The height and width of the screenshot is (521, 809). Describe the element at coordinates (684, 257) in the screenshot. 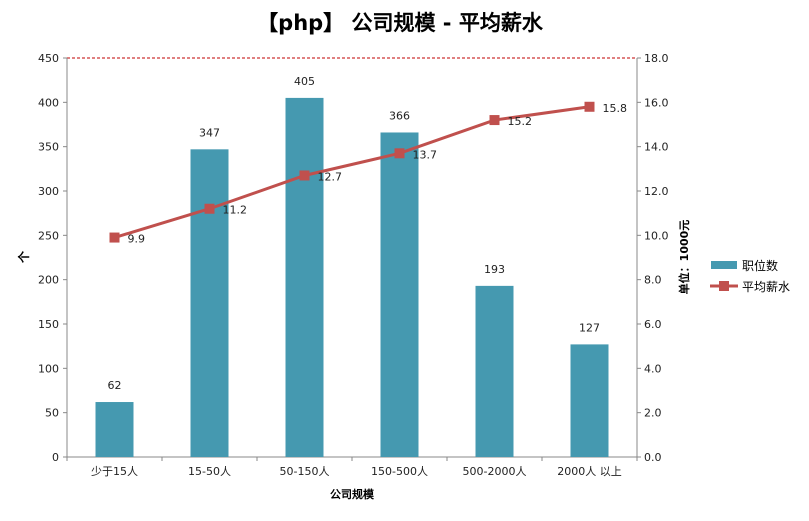

I see `y2-axis-label: 单位：1000元` at that location.